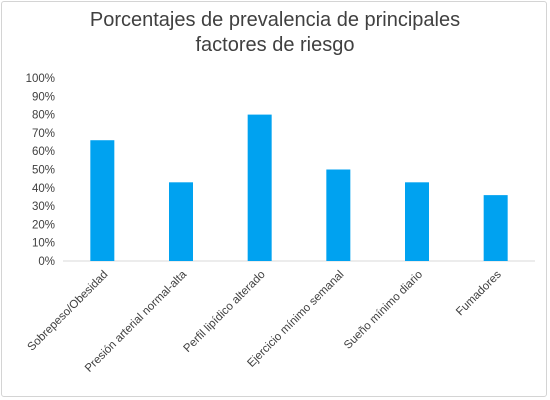 Image resolution: width=550 pixels, height=400 pixels. I want to click on chart-title-line-2: factores de riesgo, so click(275, 45).